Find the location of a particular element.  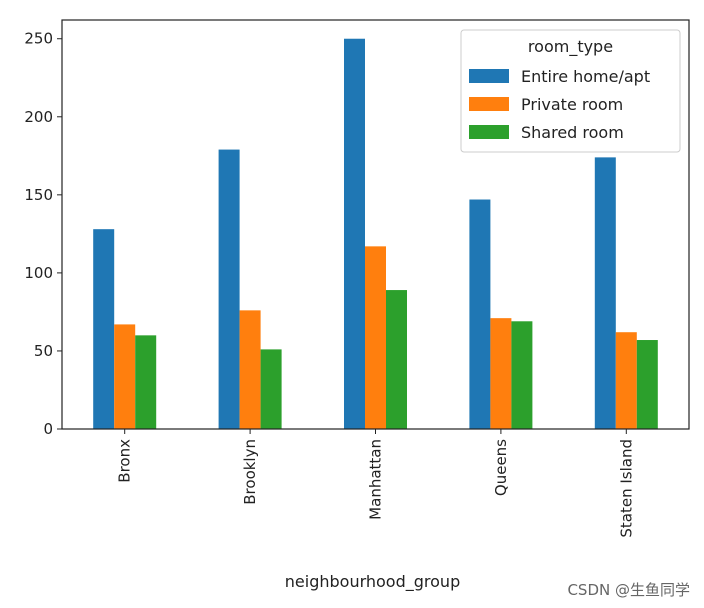

bar-staten-island-entire-home-apt is located at coordinates (605, 293).